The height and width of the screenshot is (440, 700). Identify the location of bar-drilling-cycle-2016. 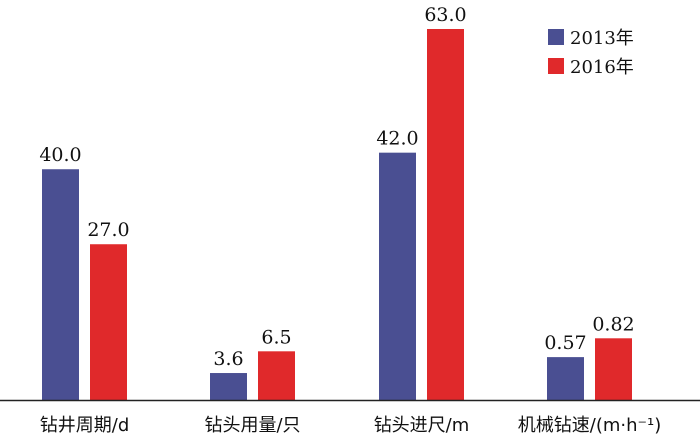
(108, 322).